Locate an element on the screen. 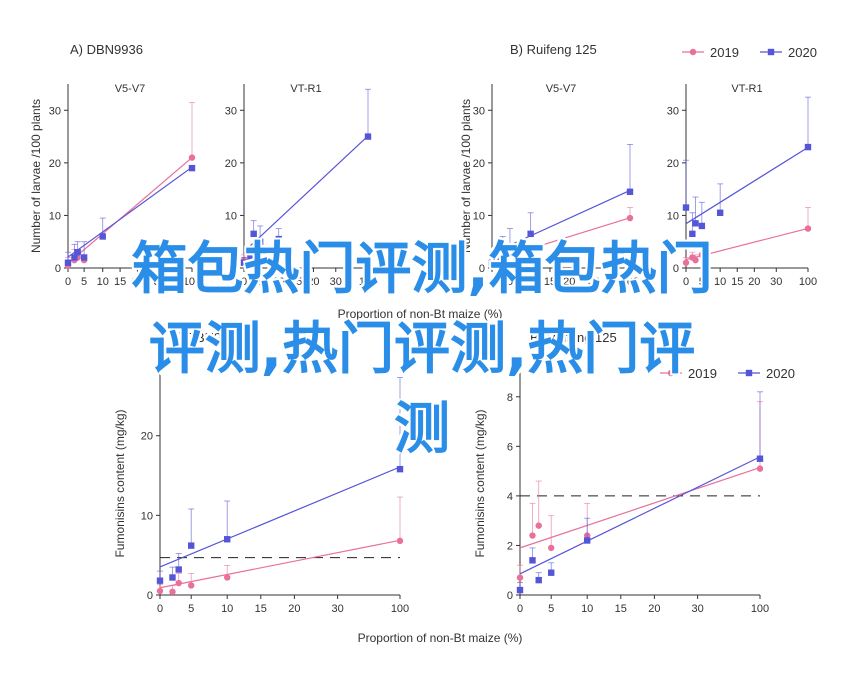 This screenshot has height=675, width=844. y-axis-label: Fumonisins content (mg/kg) is located at coordinates (120, 483).